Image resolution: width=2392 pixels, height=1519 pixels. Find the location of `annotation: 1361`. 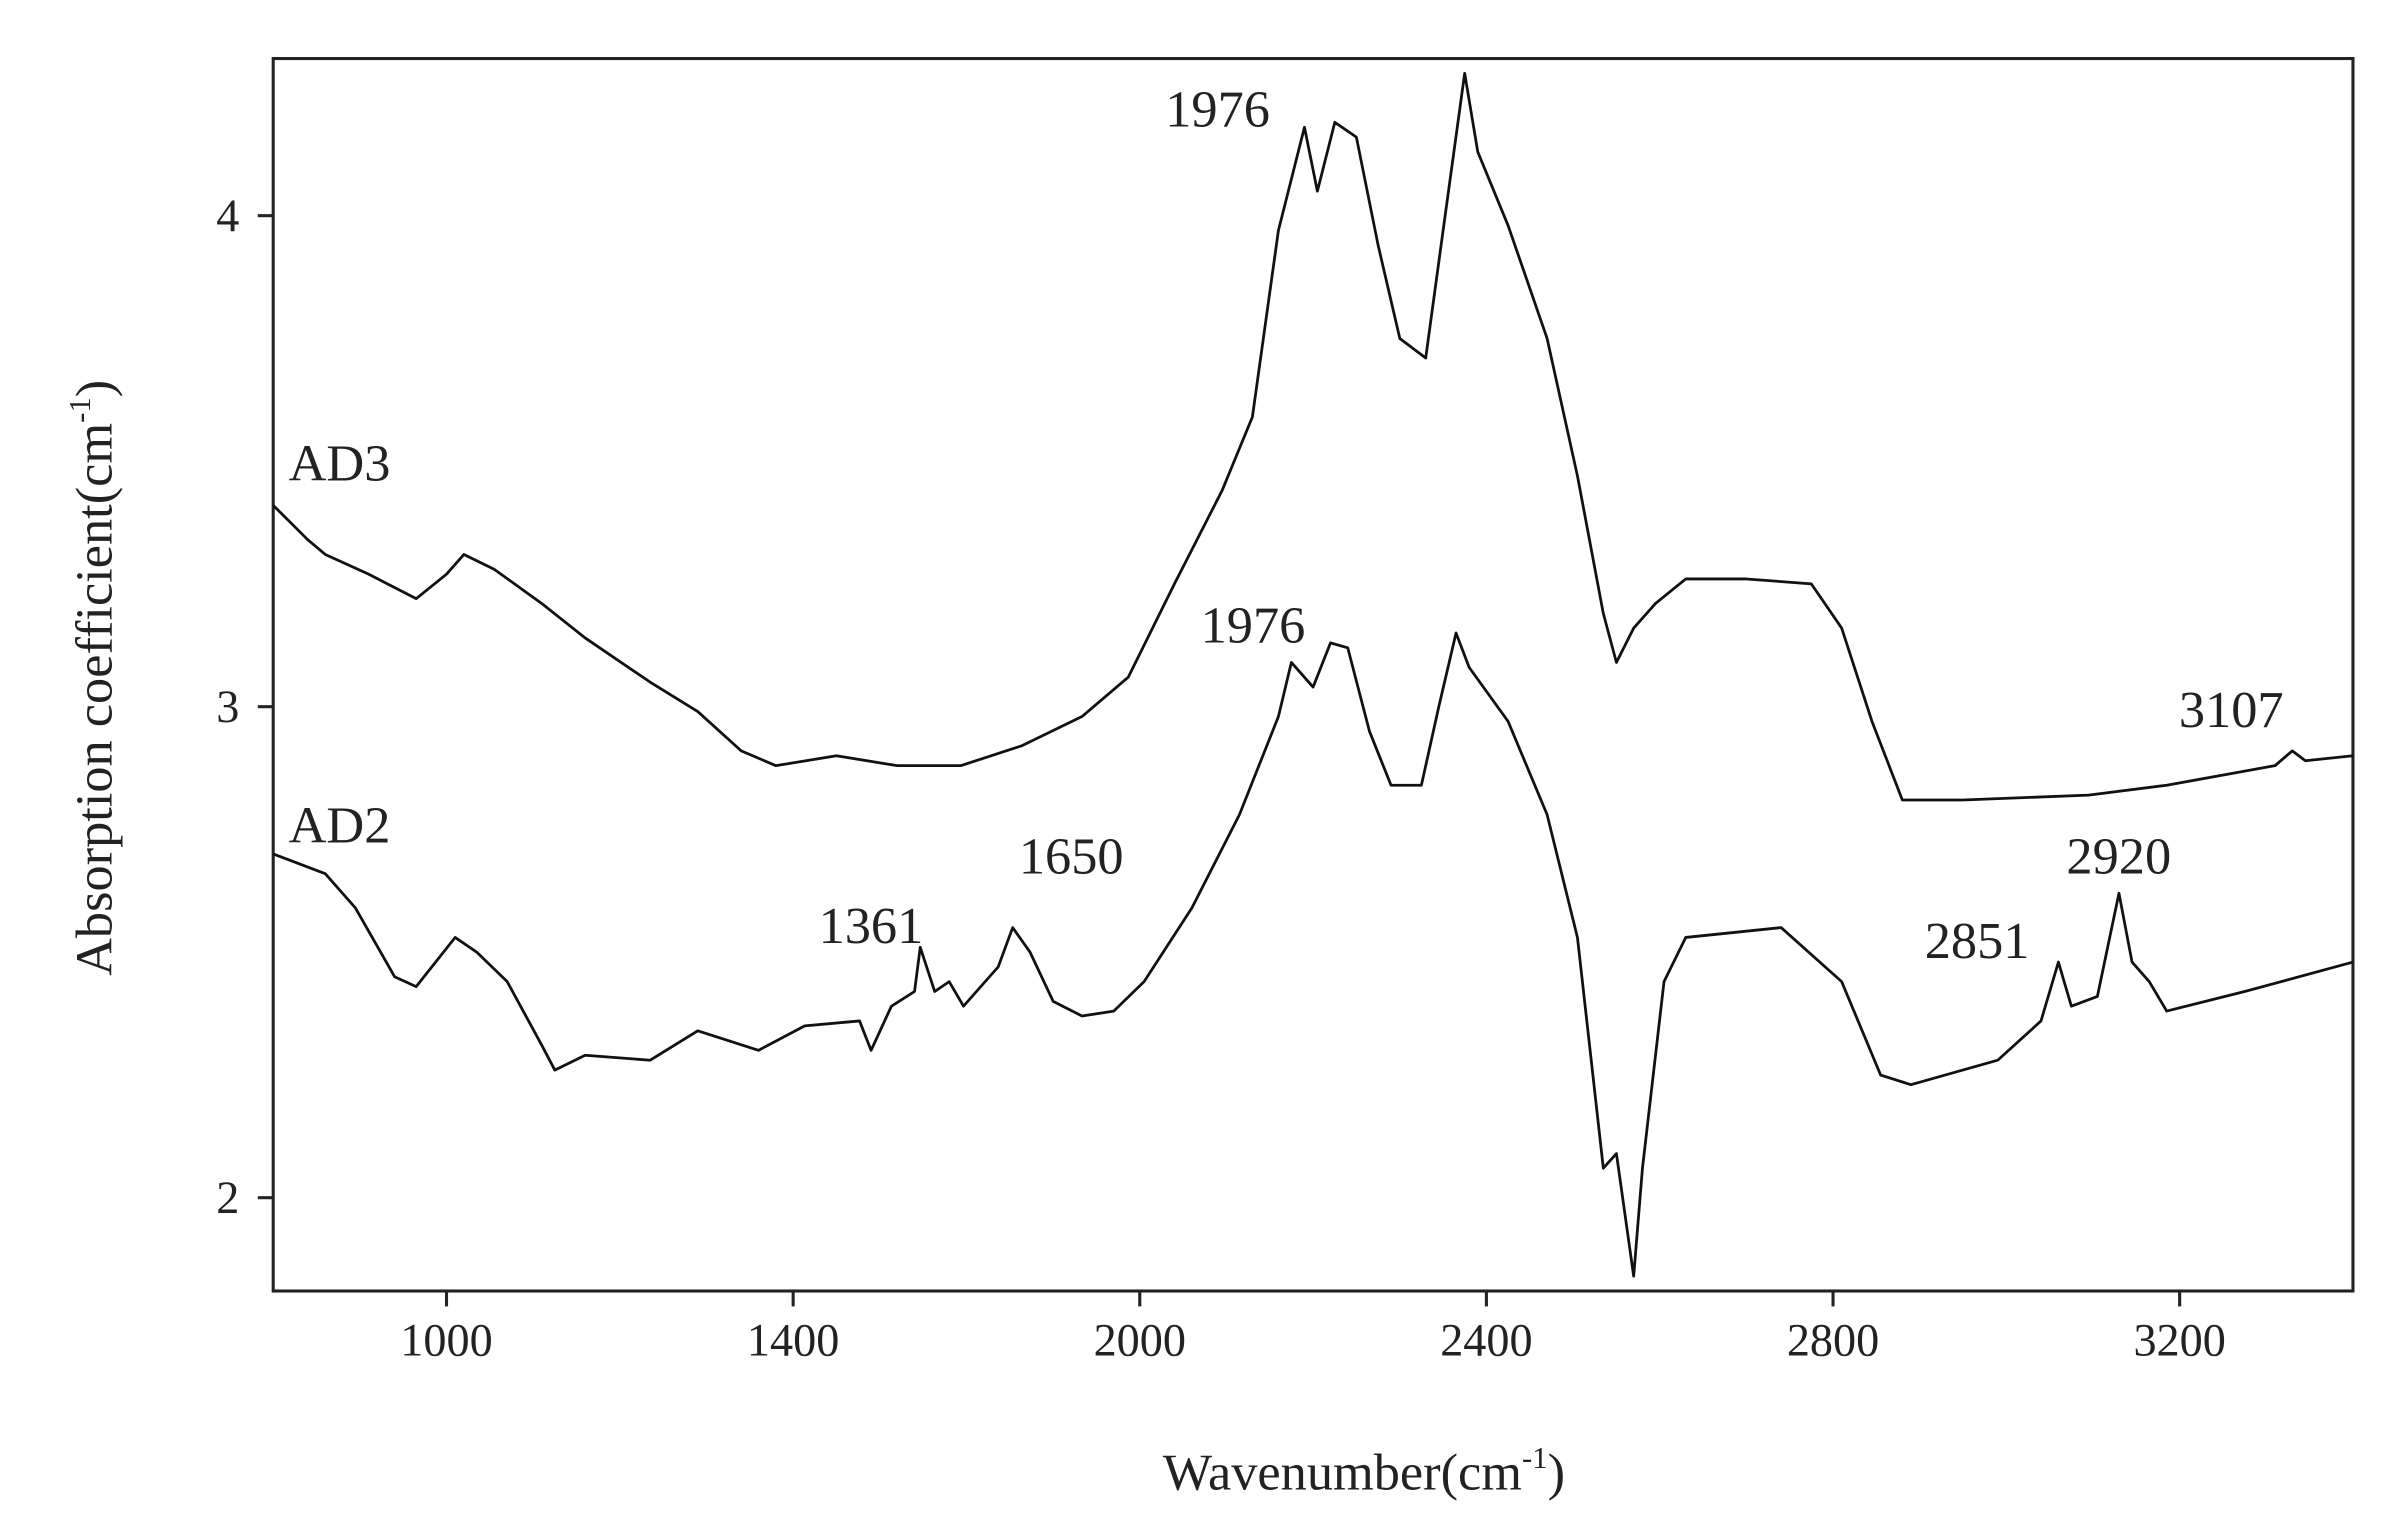

annotation: 1361 is located at coordinates (871, 926).